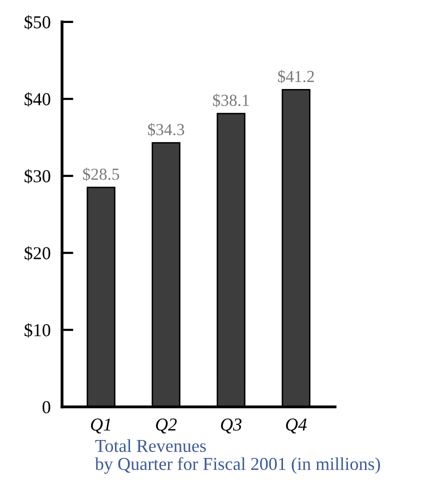  I want to click on x-tick-label: Q2, so click(166, 426).